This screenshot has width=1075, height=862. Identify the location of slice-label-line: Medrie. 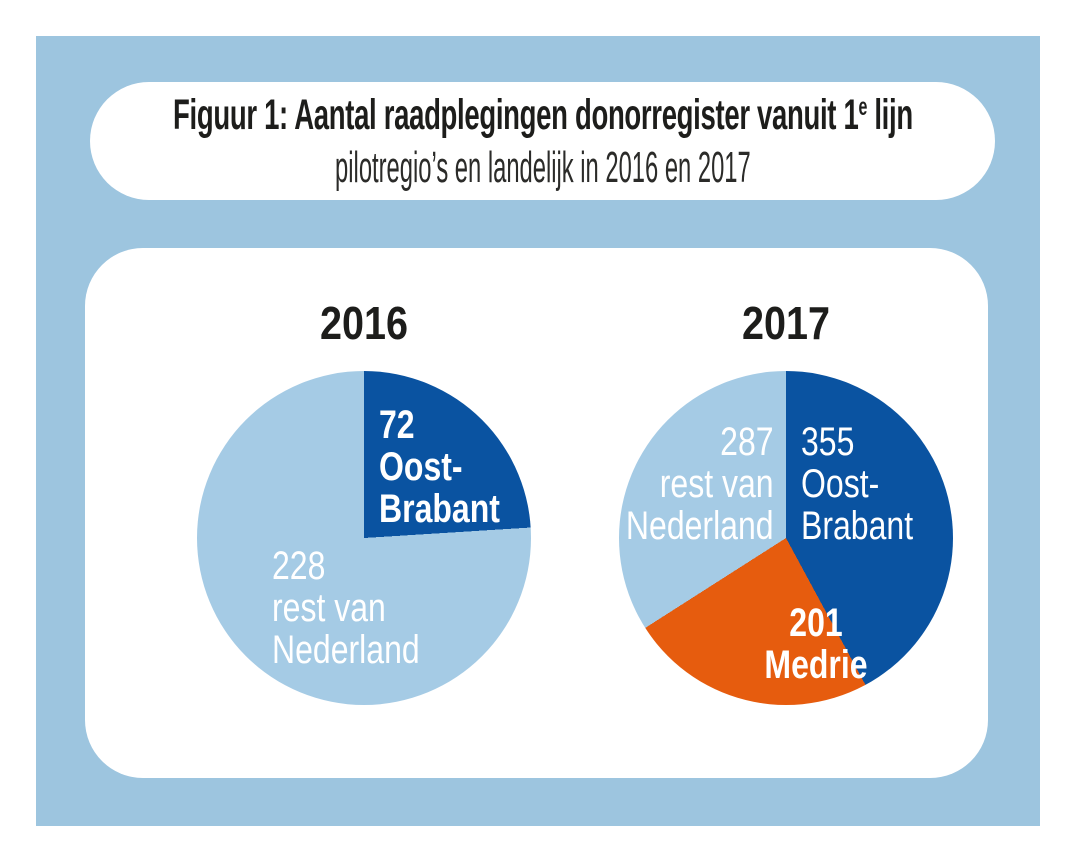
(816, 665).